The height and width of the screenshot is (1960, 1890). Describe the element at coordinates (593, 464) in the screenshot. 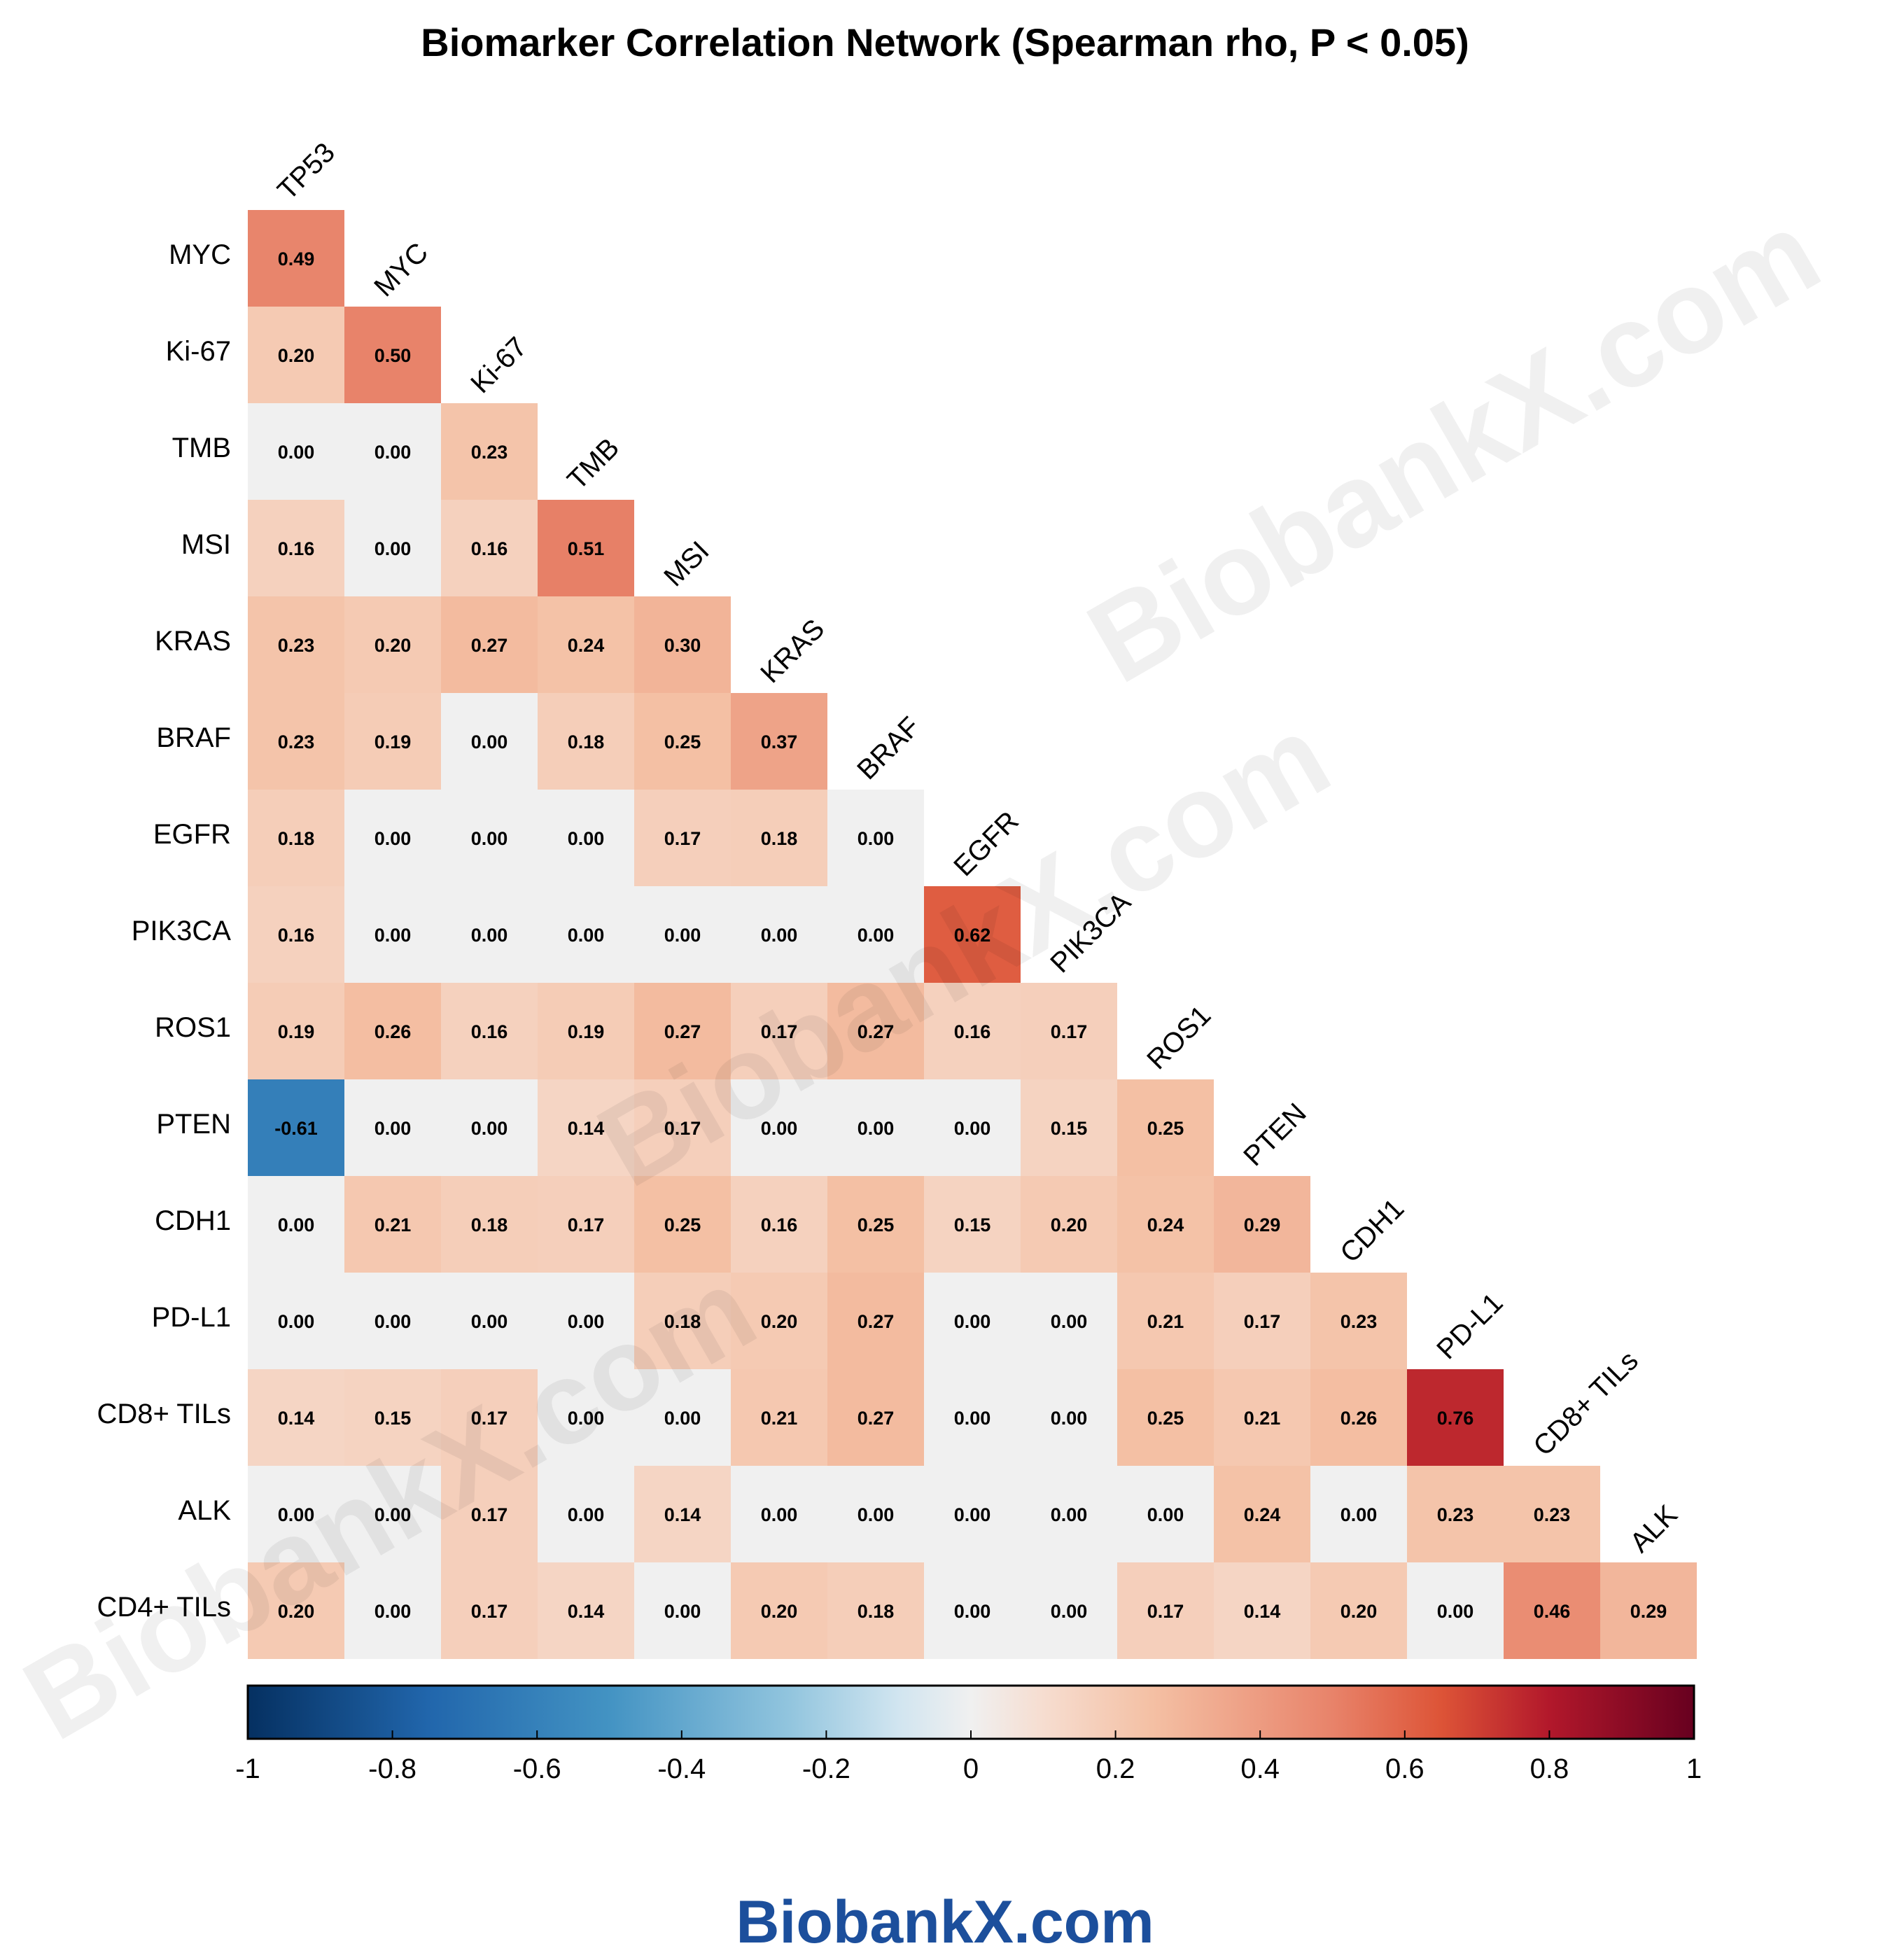

I see `column-label: TMB` at that location.